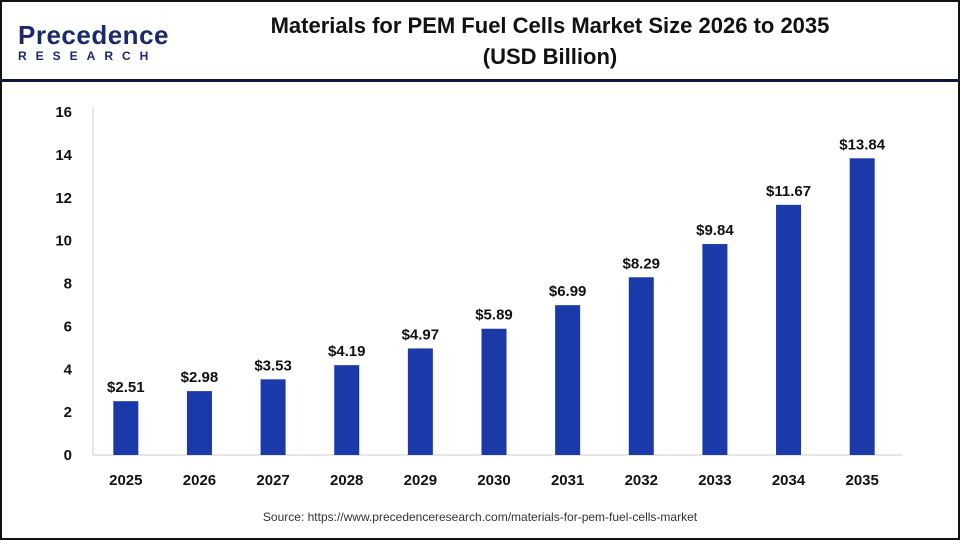 Image resolution: width=960 pixels, height=540 pixels. Describe the element at coordinates (273, 365) in the screenshot. I see `data-label: $3.53` at that location.